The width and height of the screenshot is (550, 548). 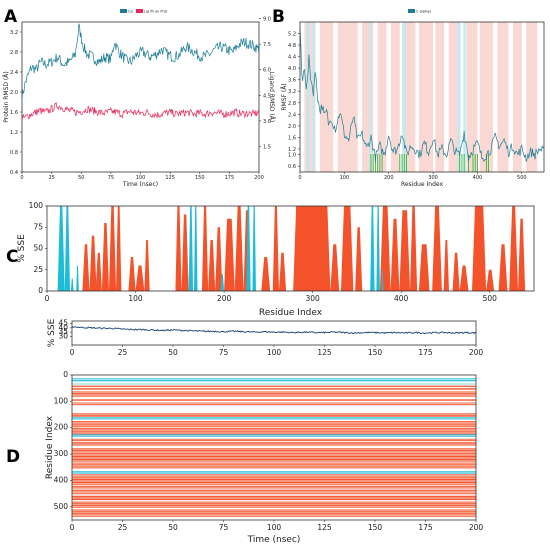 I want to click on panel-a-y2tick: 3.0, so click(x=267, y=122).